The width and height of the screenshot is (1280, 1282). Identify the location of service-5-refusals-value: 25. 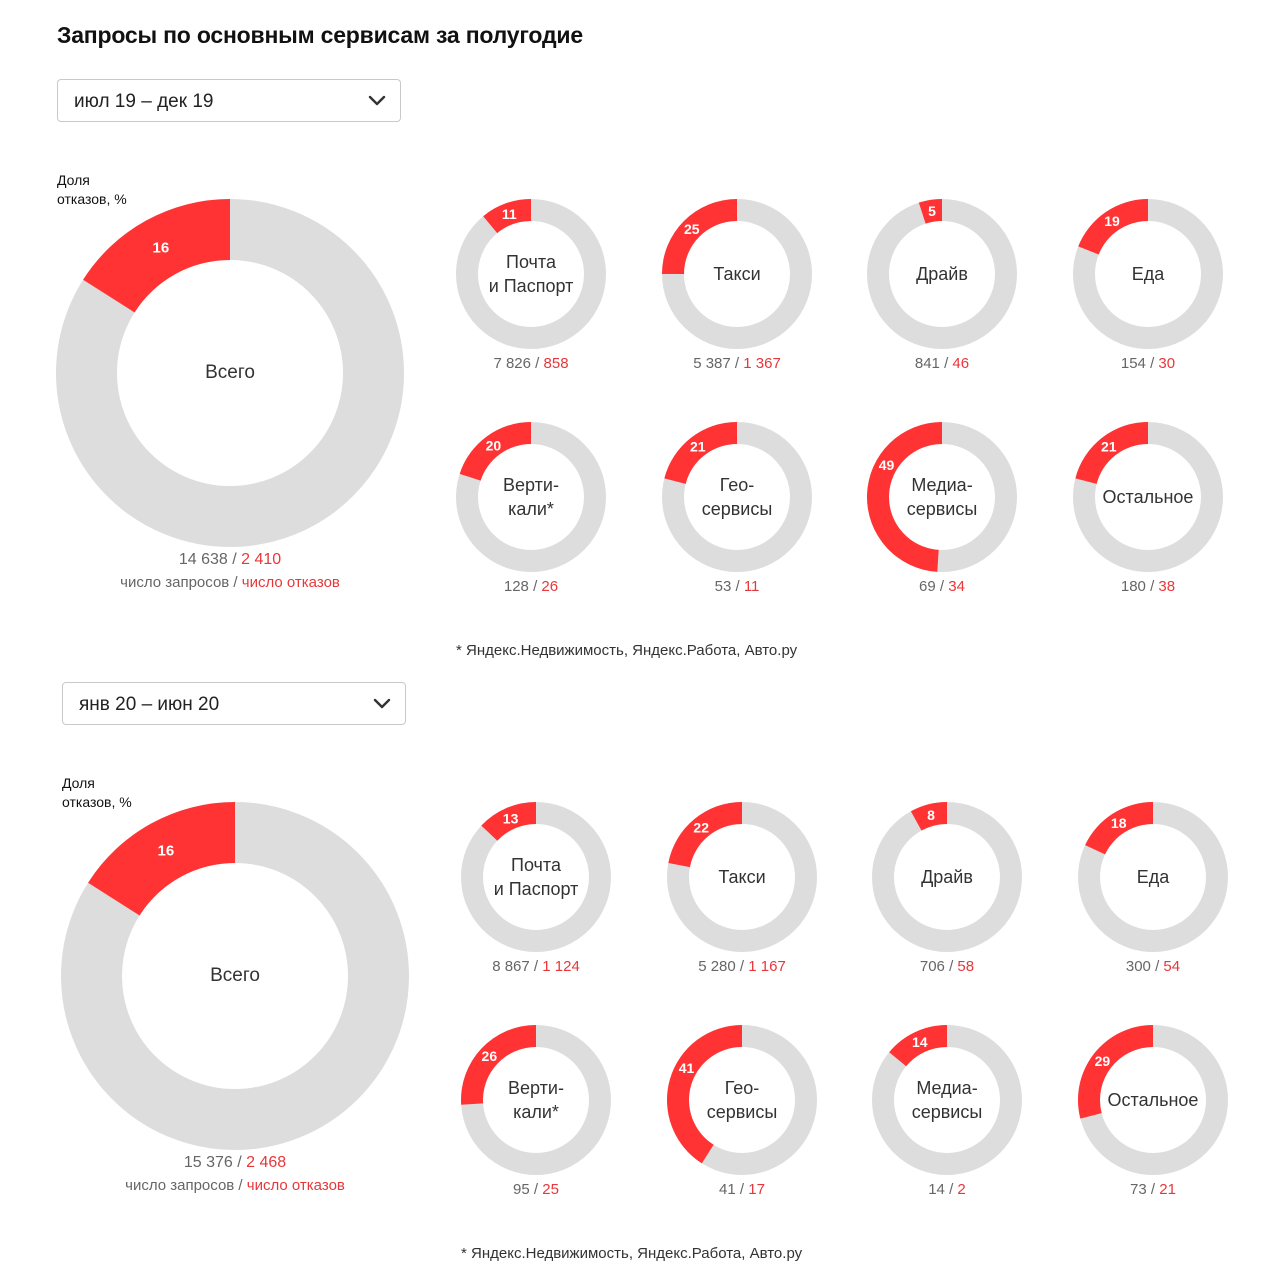
(550, 1189).